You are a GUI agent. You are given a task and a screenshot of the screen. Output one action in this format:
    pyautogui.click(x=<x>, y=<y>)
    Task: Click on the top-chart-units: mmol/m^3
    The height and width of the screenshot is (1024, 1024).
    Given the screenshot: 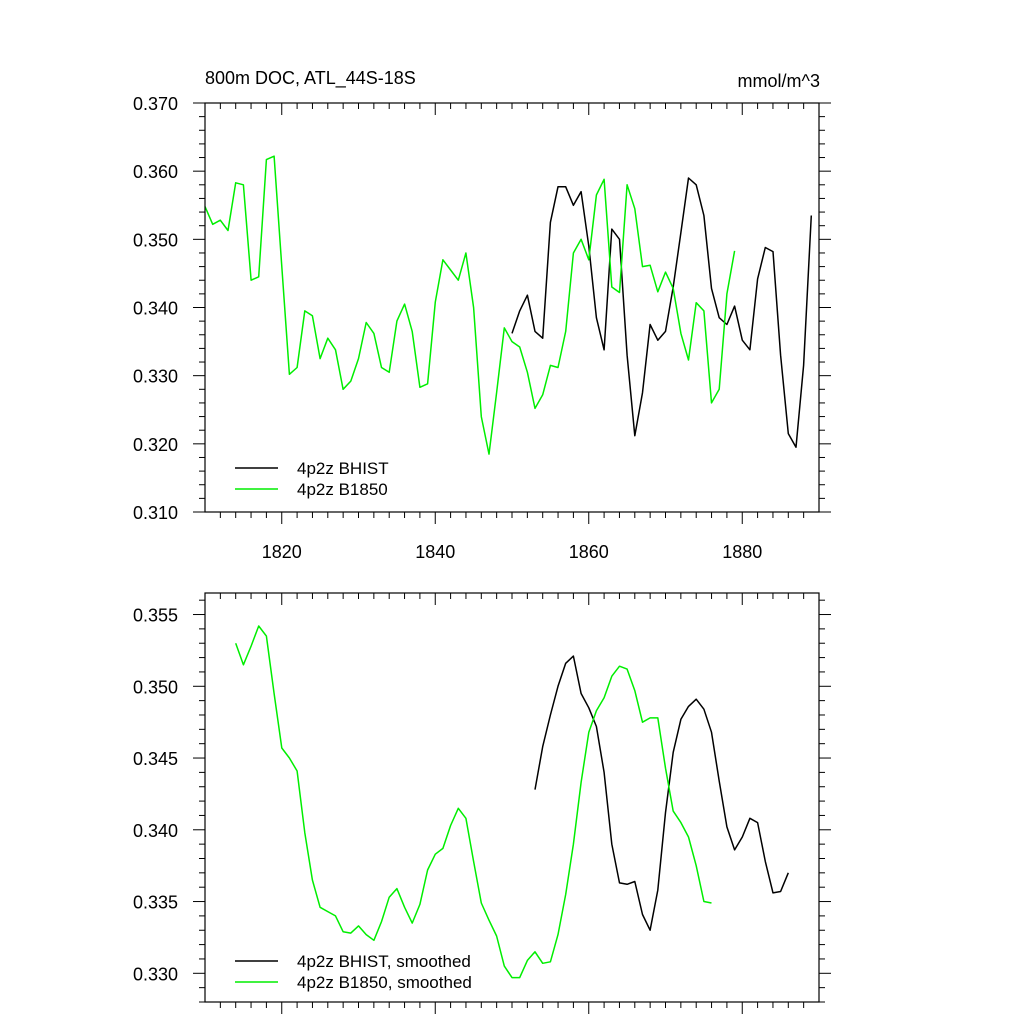 What is the action you would take?
    pyautogui.click(x=779, y=81)
    